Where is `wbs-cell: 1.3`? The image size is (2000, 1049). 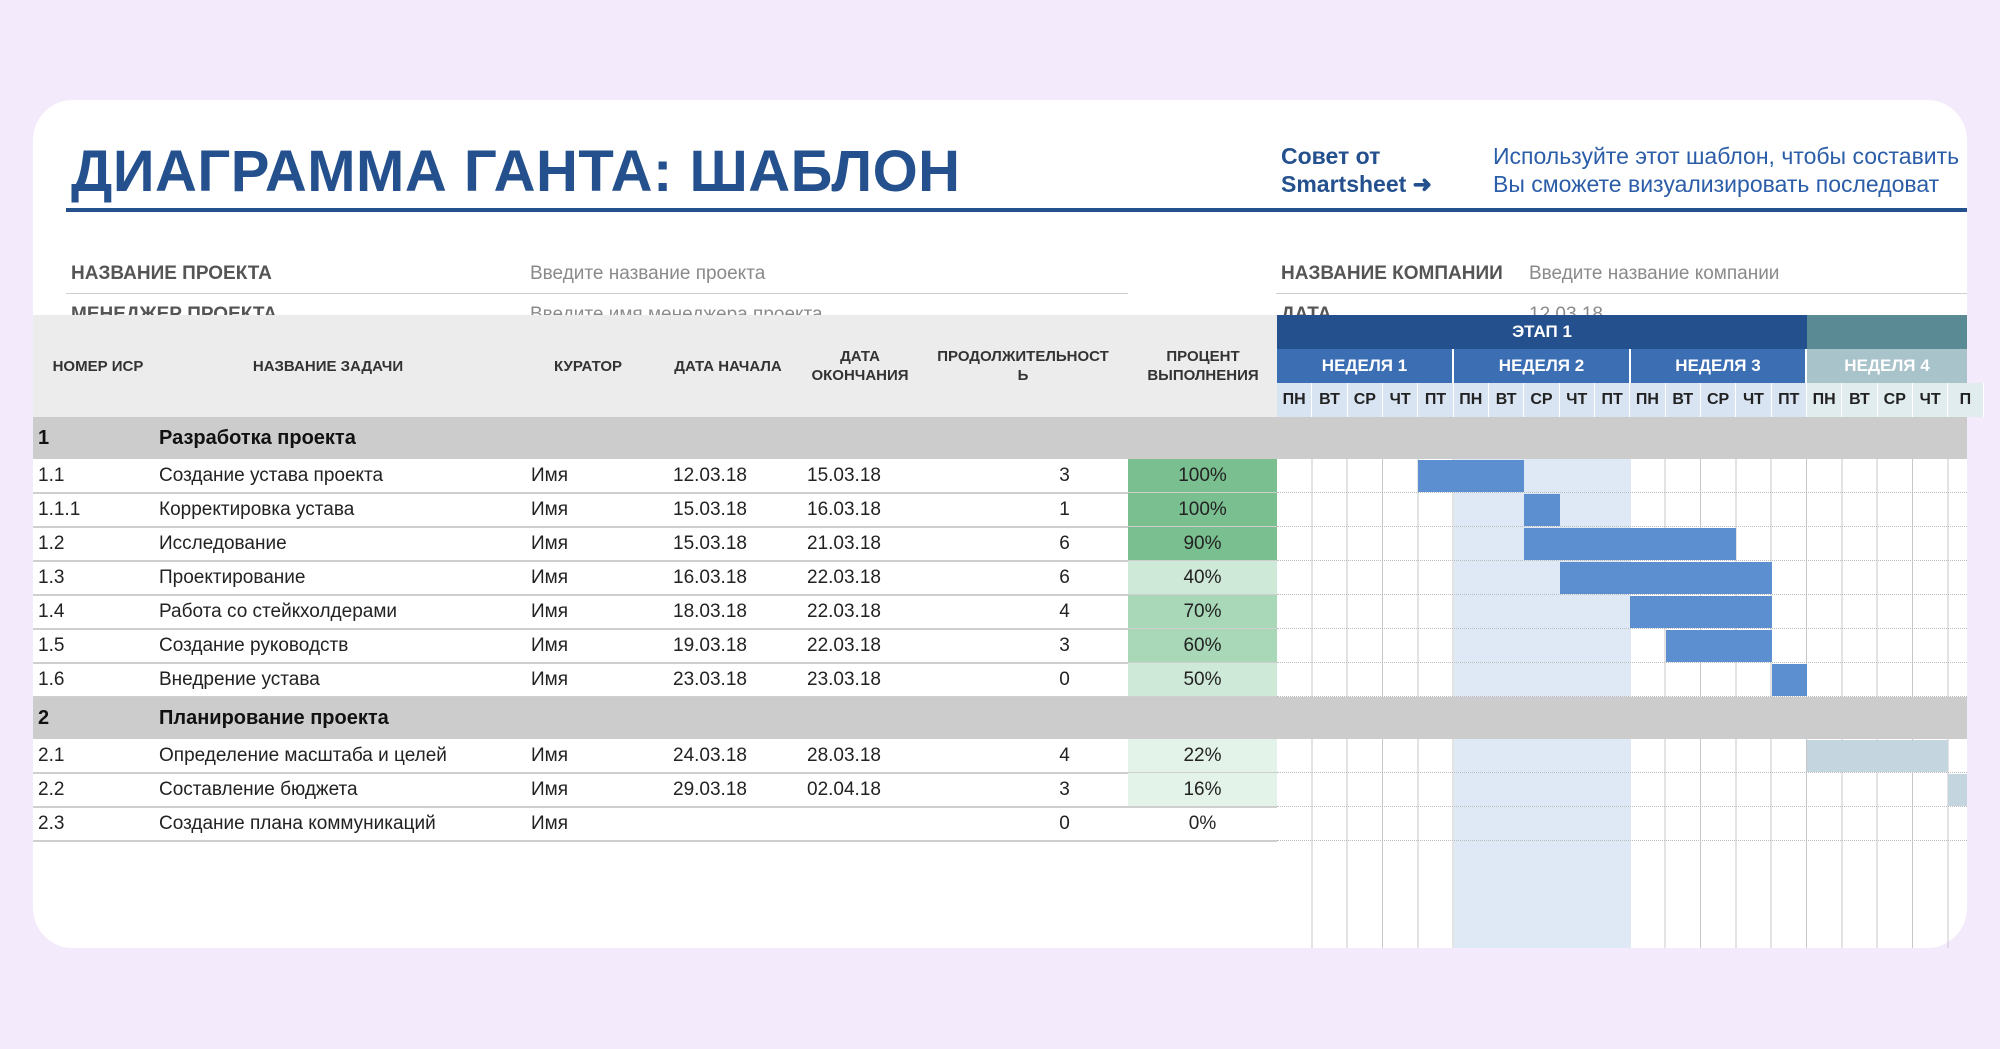 wbs-cell: 1.3 is located at coordinates (51, 577).